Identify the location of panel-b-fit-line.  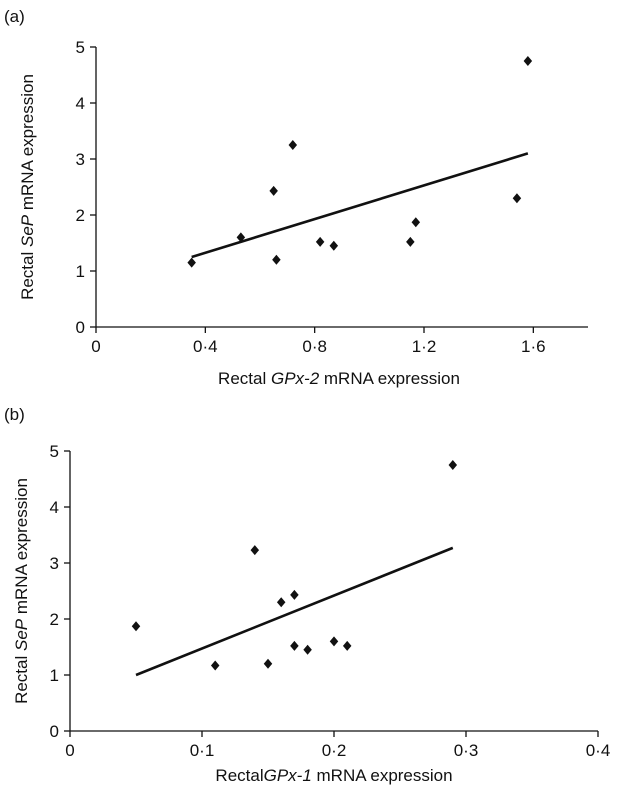
(294, 611).